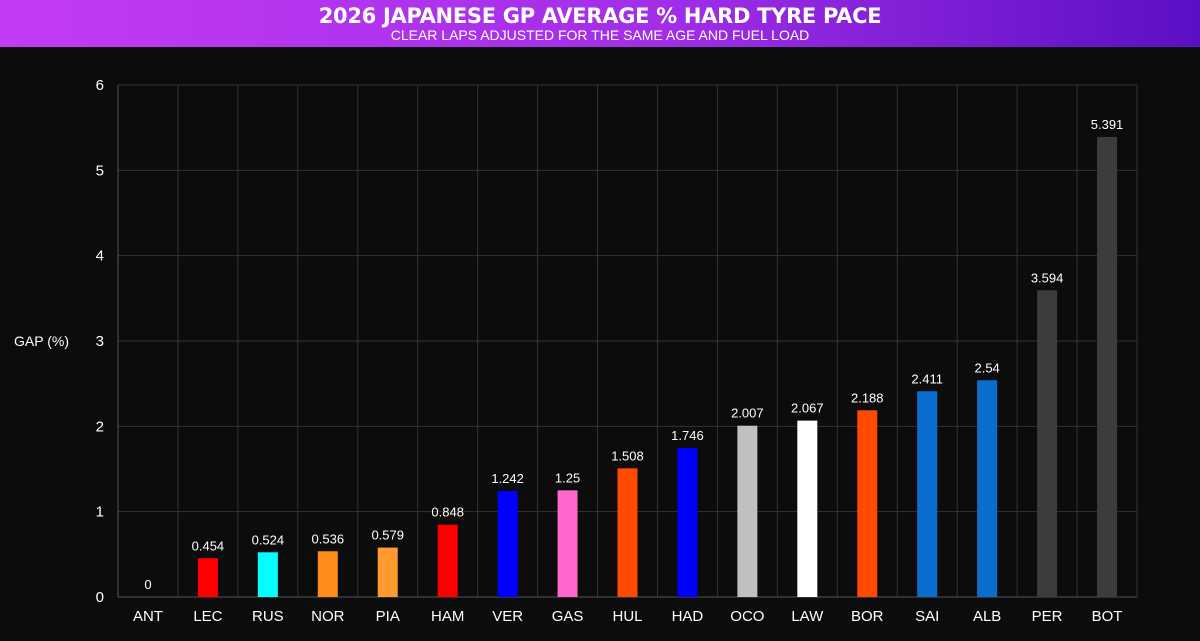  I want to click on bar-oco, so click(747, 511).